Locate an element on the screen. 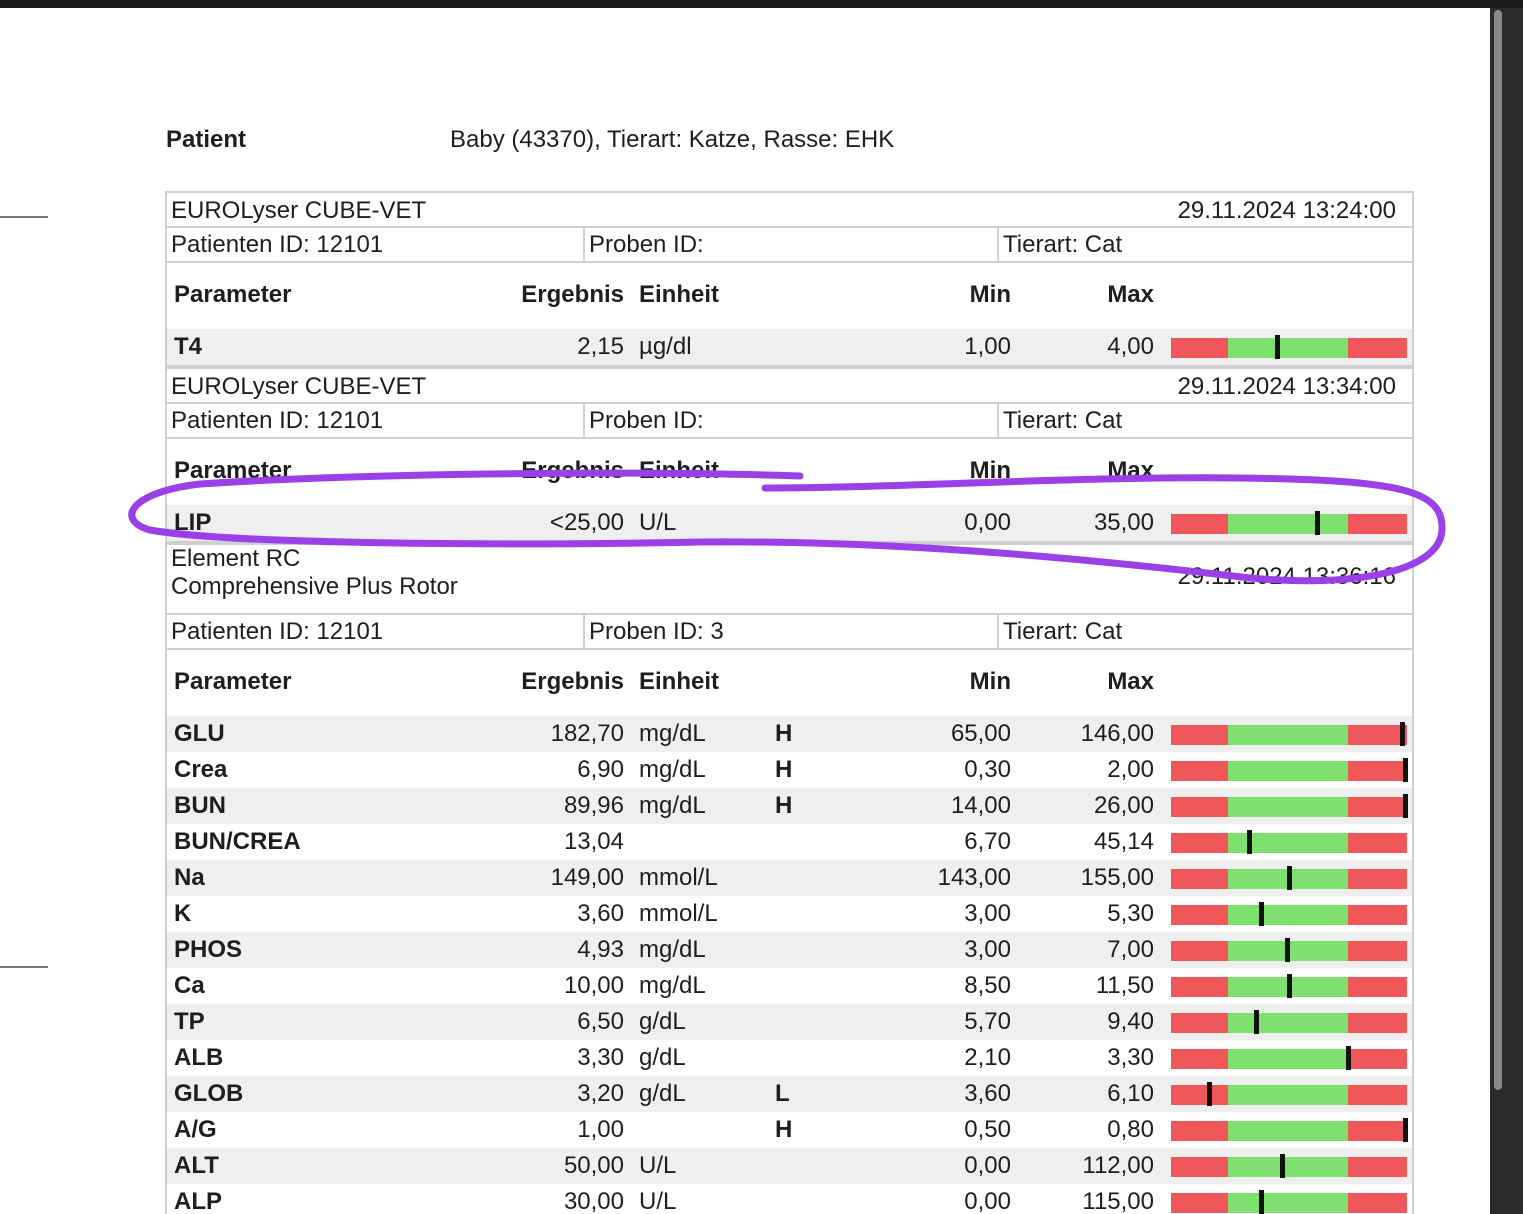  min-value: 143,00 is located at coordinates (974, 877).